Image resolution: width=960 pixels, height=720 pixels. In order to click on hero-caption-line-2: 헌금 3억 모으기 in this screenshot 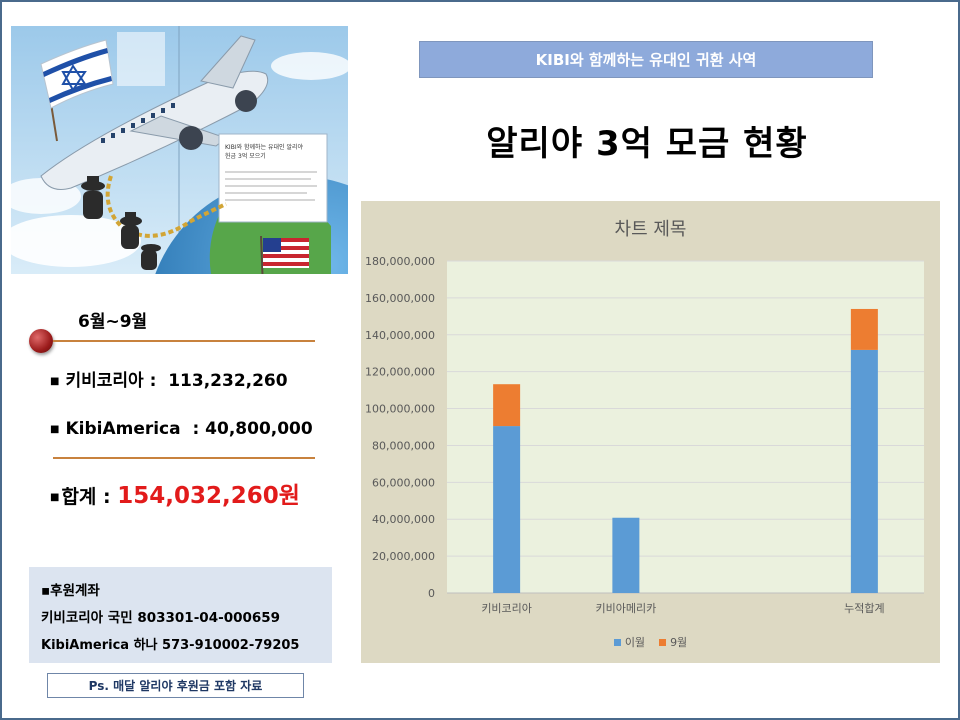, I will do `click(245, 156)`.